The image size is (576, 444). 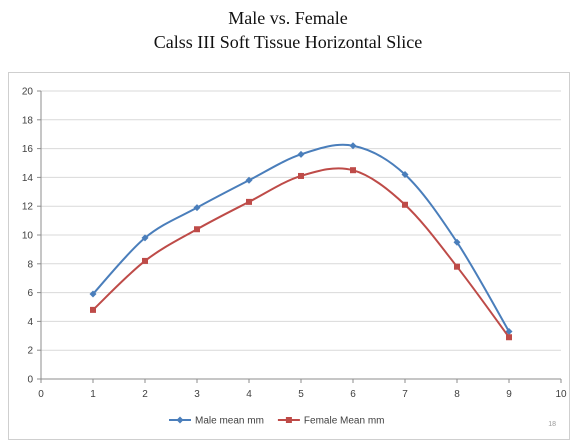 I want to click on legend-label: Female Mean mm, so click(x=344, y=421).